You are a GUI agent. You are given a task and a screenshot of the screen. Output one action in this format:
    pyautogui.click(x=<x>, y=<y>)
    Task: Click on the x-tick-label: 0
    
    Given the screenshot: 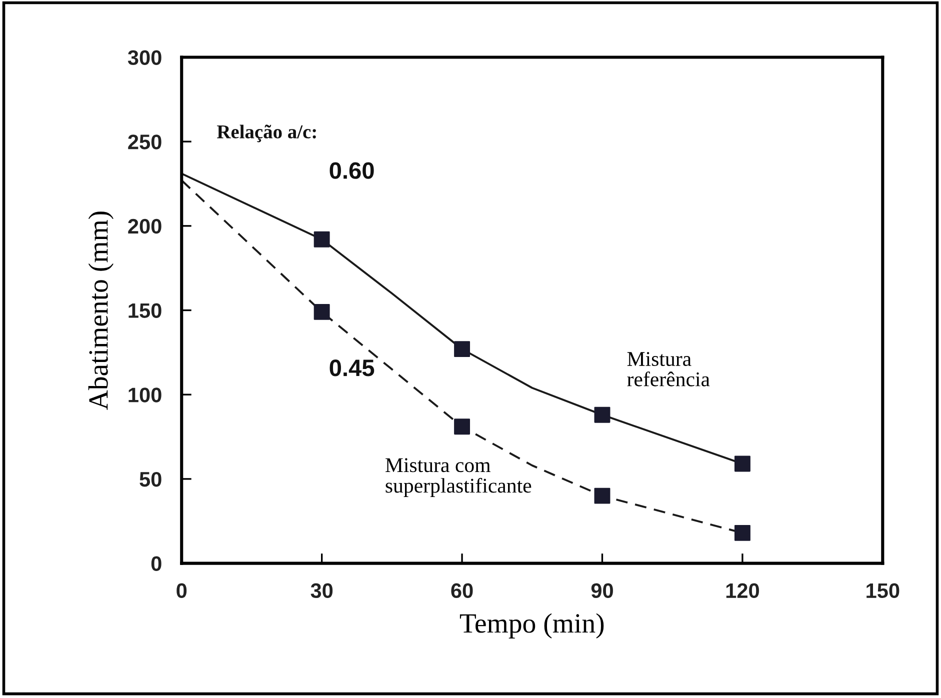 What is the action you would take?
    pyautogui.click(x=181, y=590)
    